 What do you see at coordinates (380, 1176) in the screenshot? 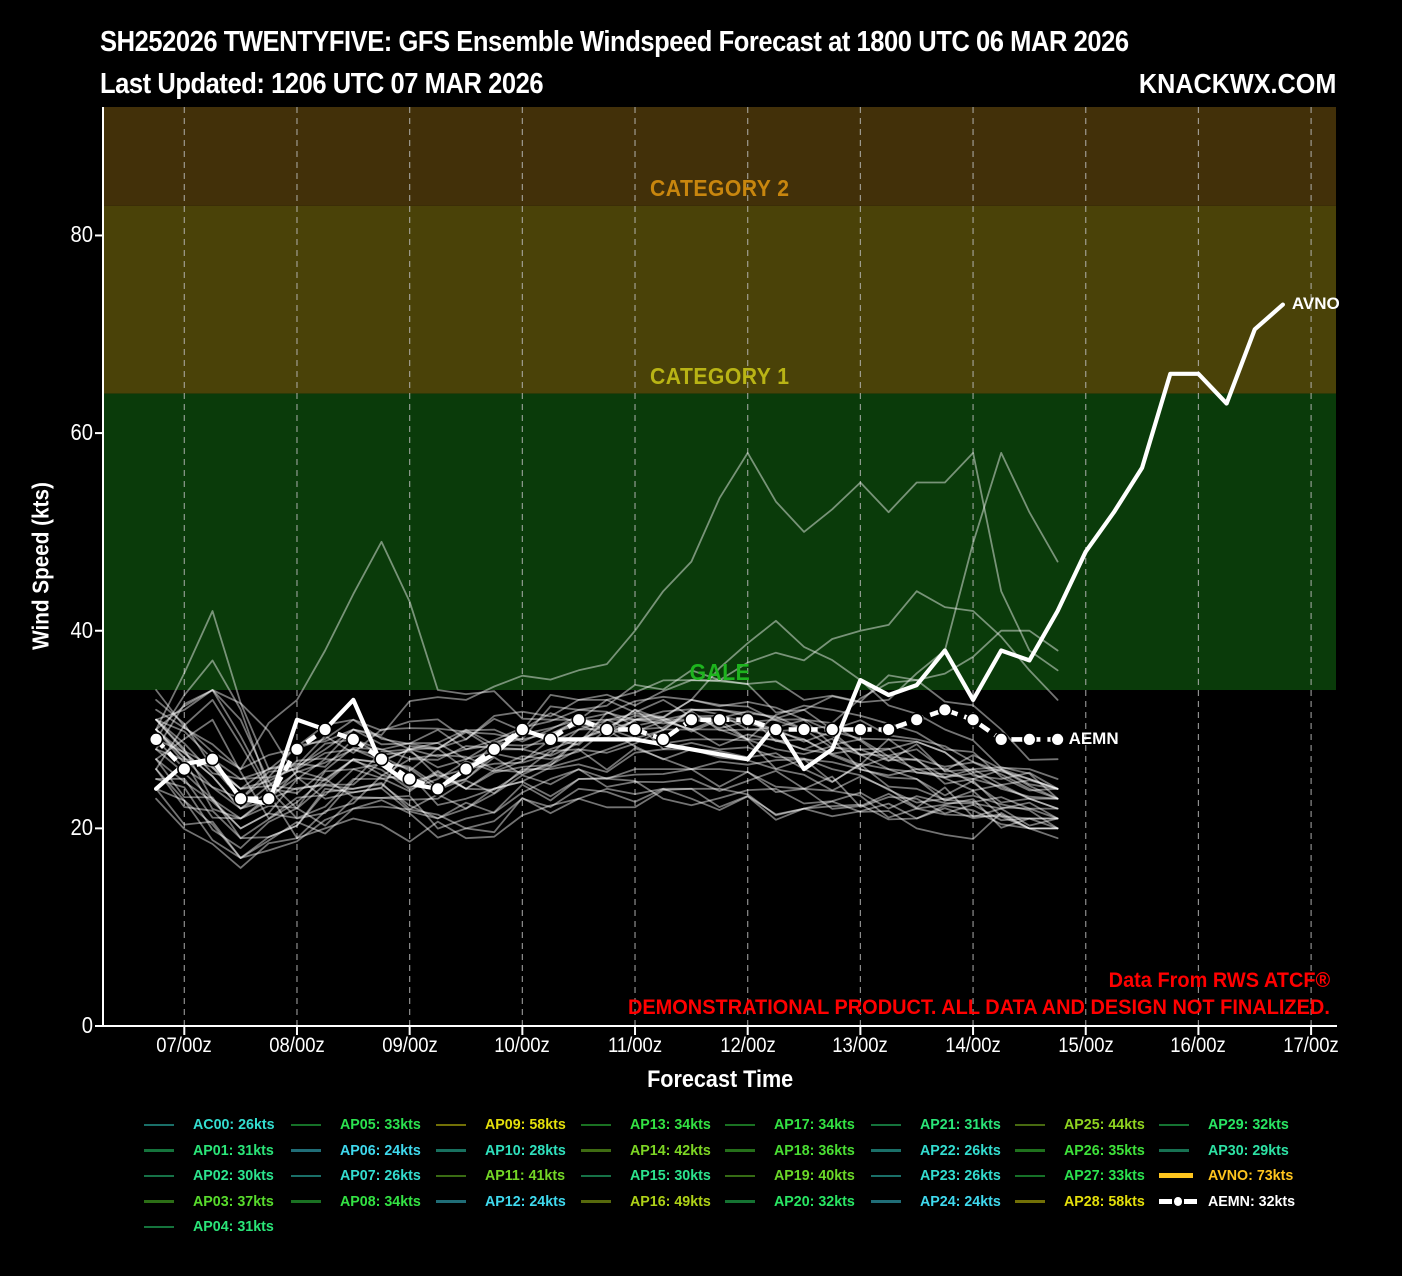
I see `legend-label-AP07: AP07: 26kts` at bounding box center [380, 1176].